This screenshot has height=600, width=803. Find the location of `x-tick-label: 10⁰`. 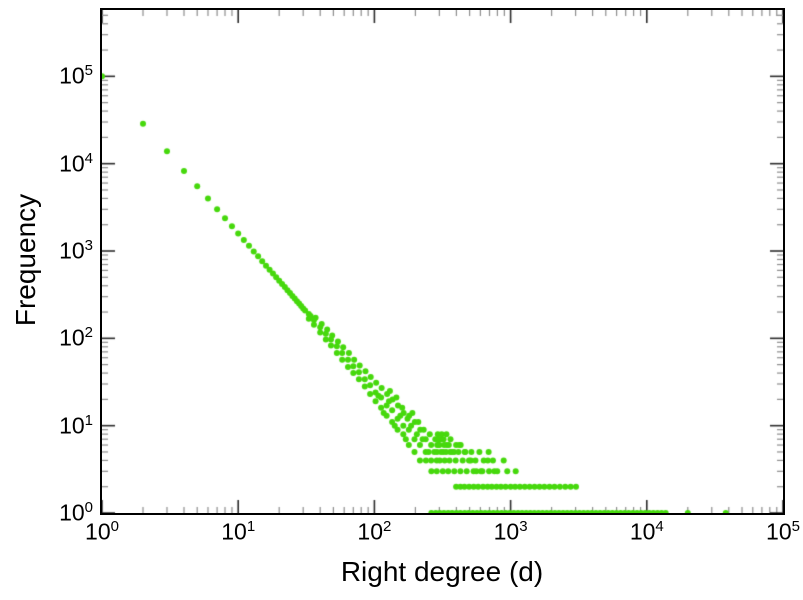

x-tick-label: 10⁰ is located at coordinates (102, 531).